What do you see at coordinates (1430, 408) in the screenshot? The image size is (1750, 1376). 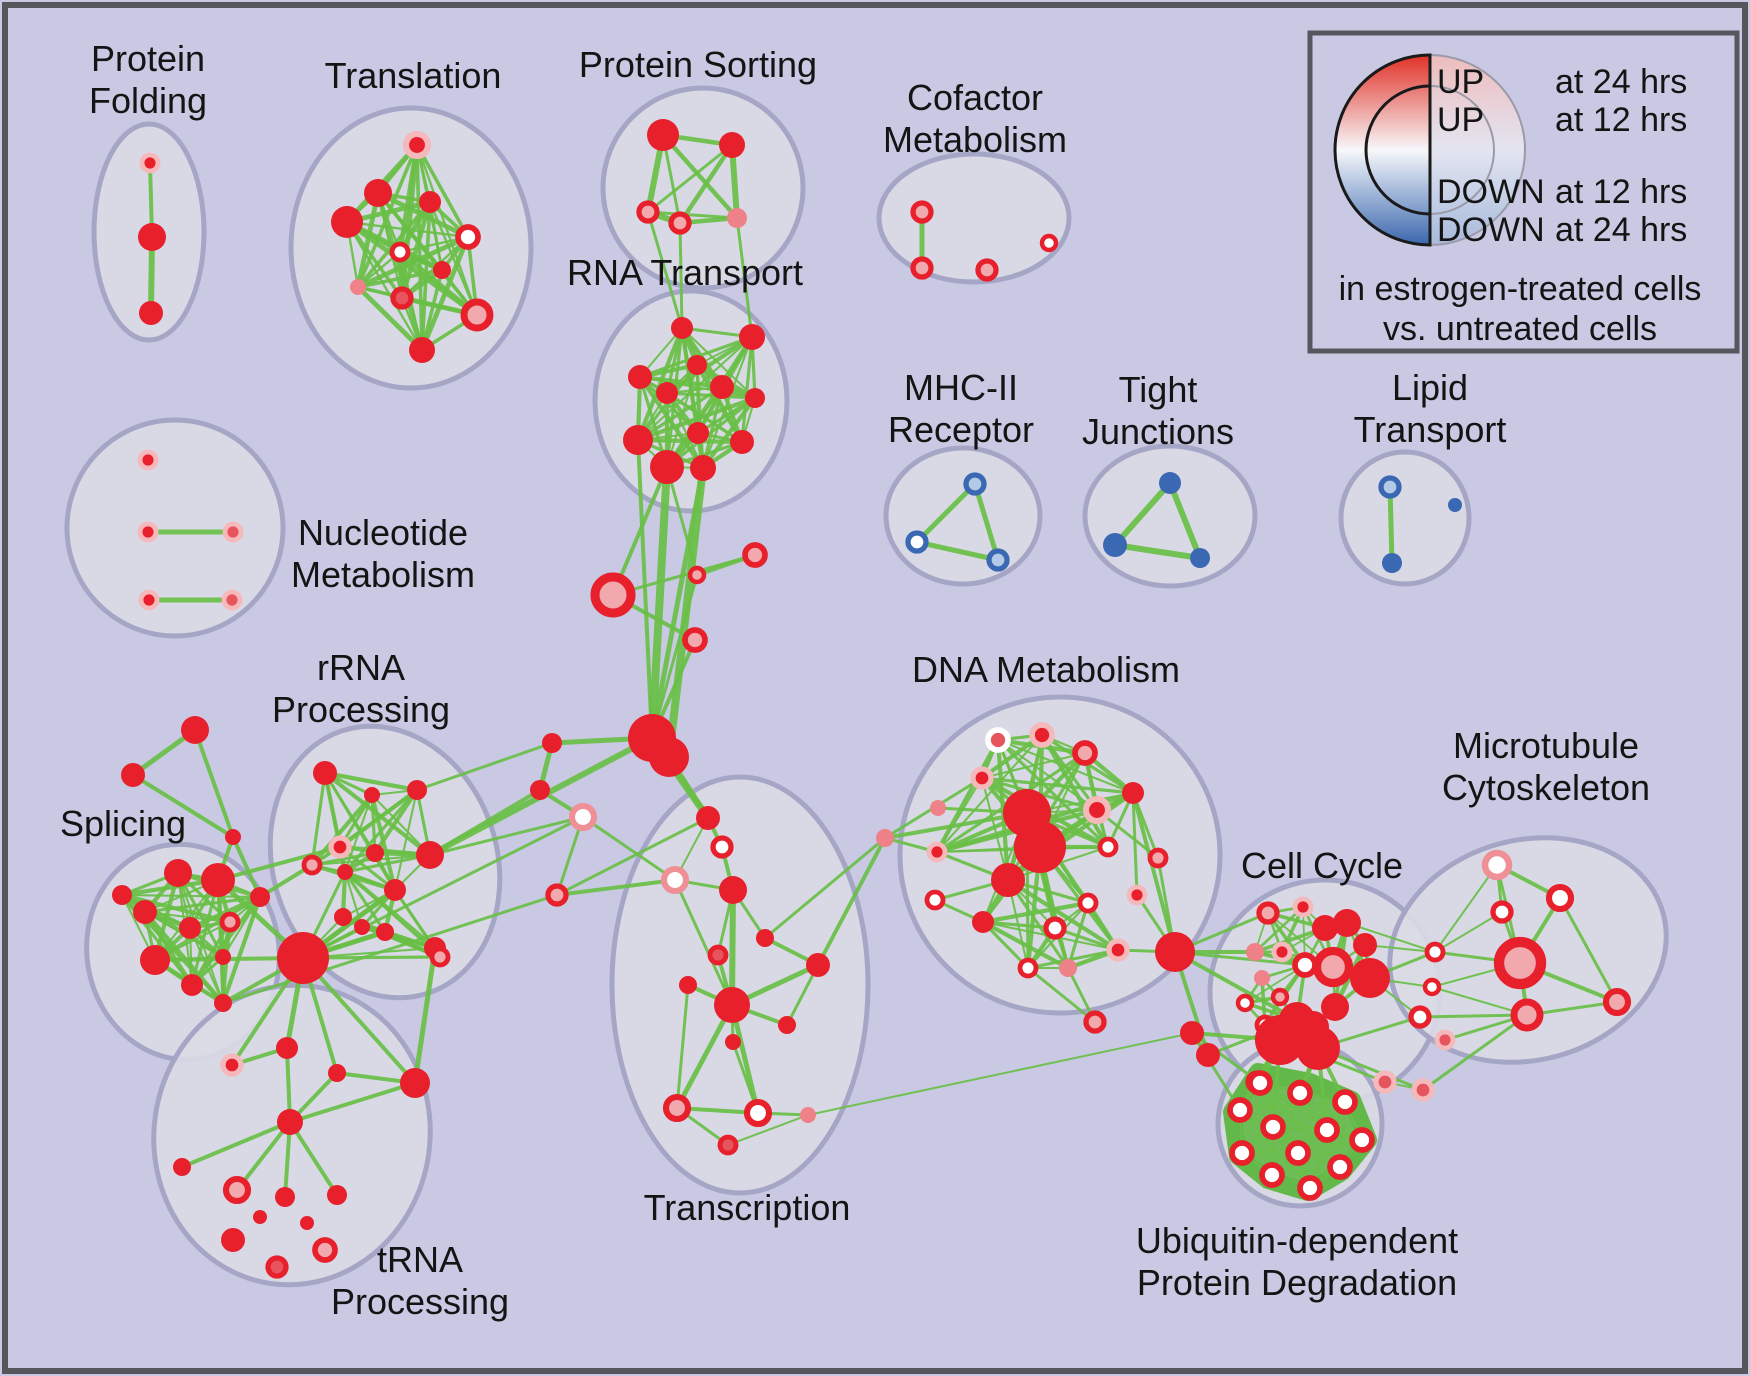 I see `cluster-label-lipid-transport: Lipid Transport` at bounding box center [1430, 408].